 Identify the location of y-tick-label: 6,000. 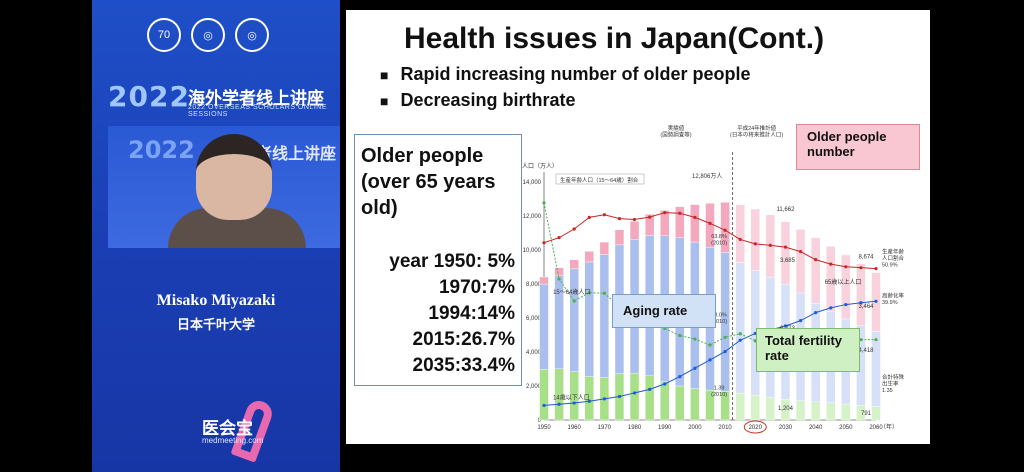
(534, 319).